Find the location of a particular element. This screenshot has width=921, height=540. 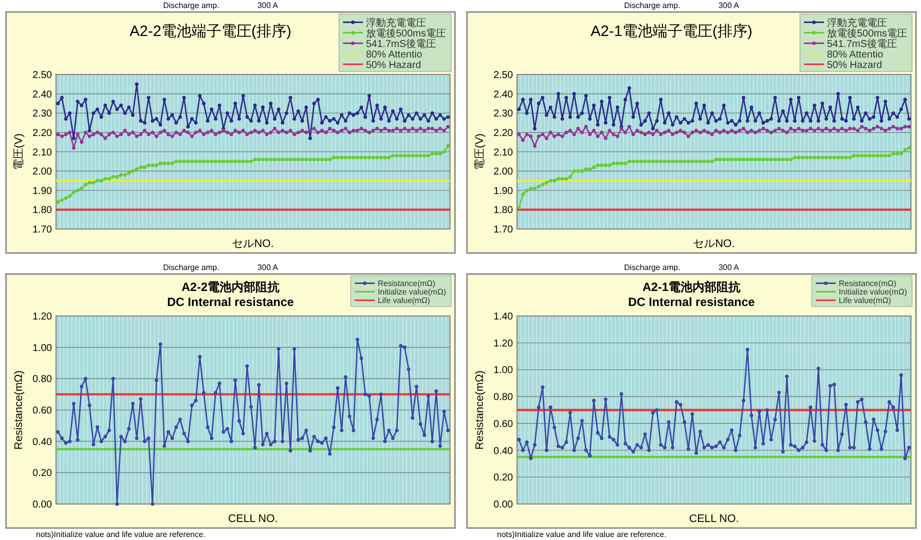

y-tick-label: 1.40 is located at coordinates (504, 317).